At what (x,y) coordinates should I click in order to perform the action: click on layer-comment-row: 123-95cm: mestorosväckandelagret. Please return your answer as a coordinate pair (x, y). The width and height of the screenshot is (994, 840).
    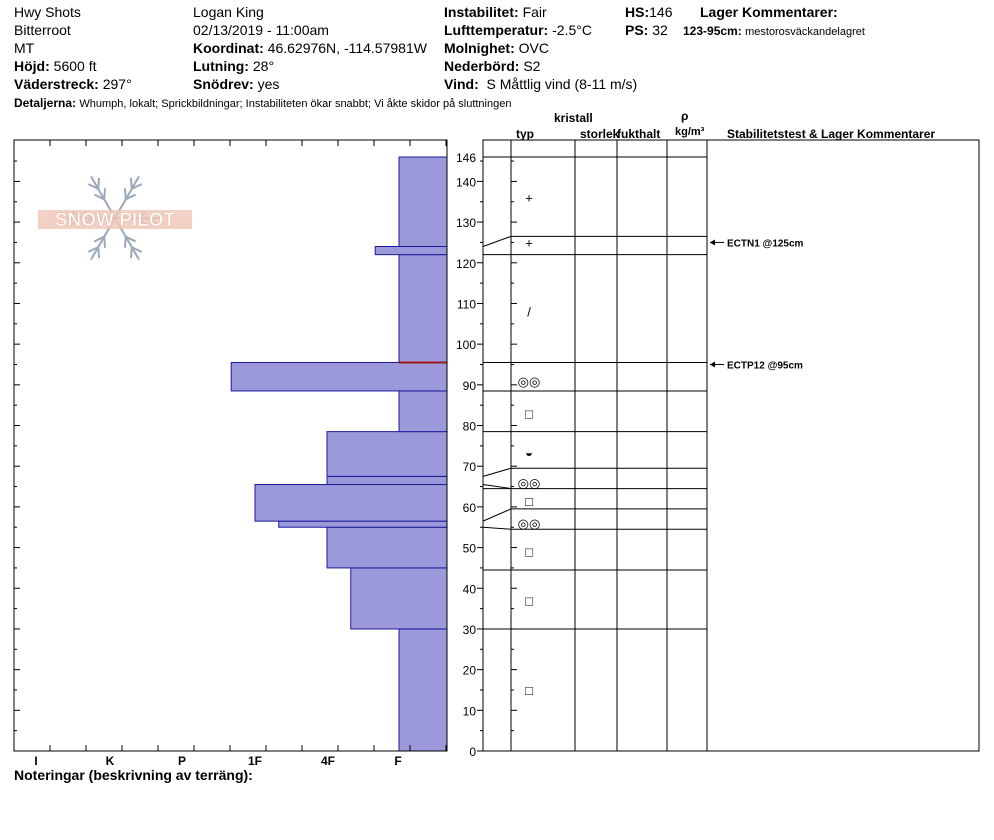
    Looking at the image, I should click on (774, 31).